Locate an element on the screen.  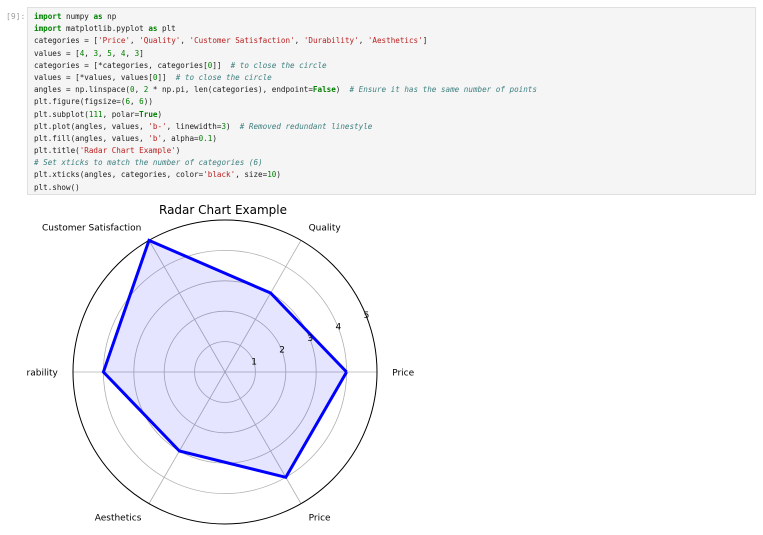
code-token: as is located at coordinates (98, 16).